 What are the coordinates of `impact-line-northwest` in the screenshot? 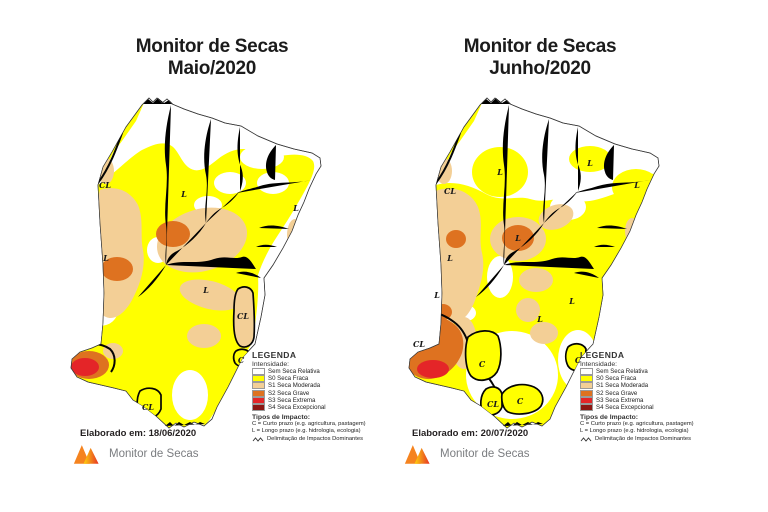 It's located at (110, 158).